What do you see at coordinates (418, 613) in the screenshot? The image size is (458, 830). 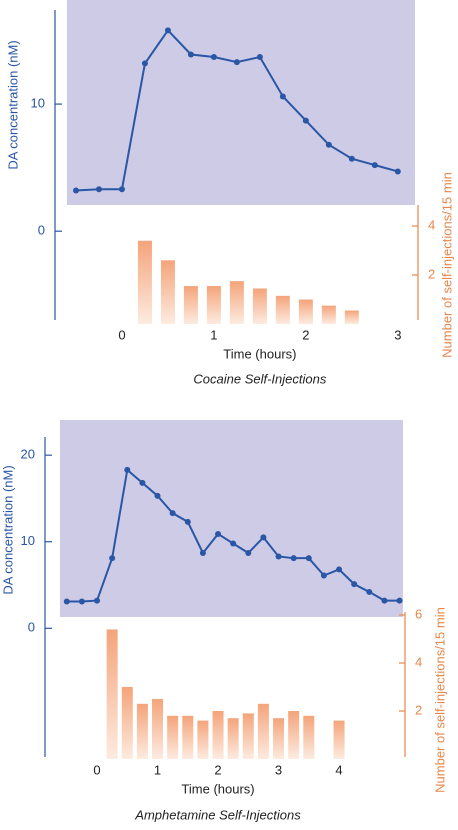 I see `y2-tick-label: 6` at bounding box center [418, 613].